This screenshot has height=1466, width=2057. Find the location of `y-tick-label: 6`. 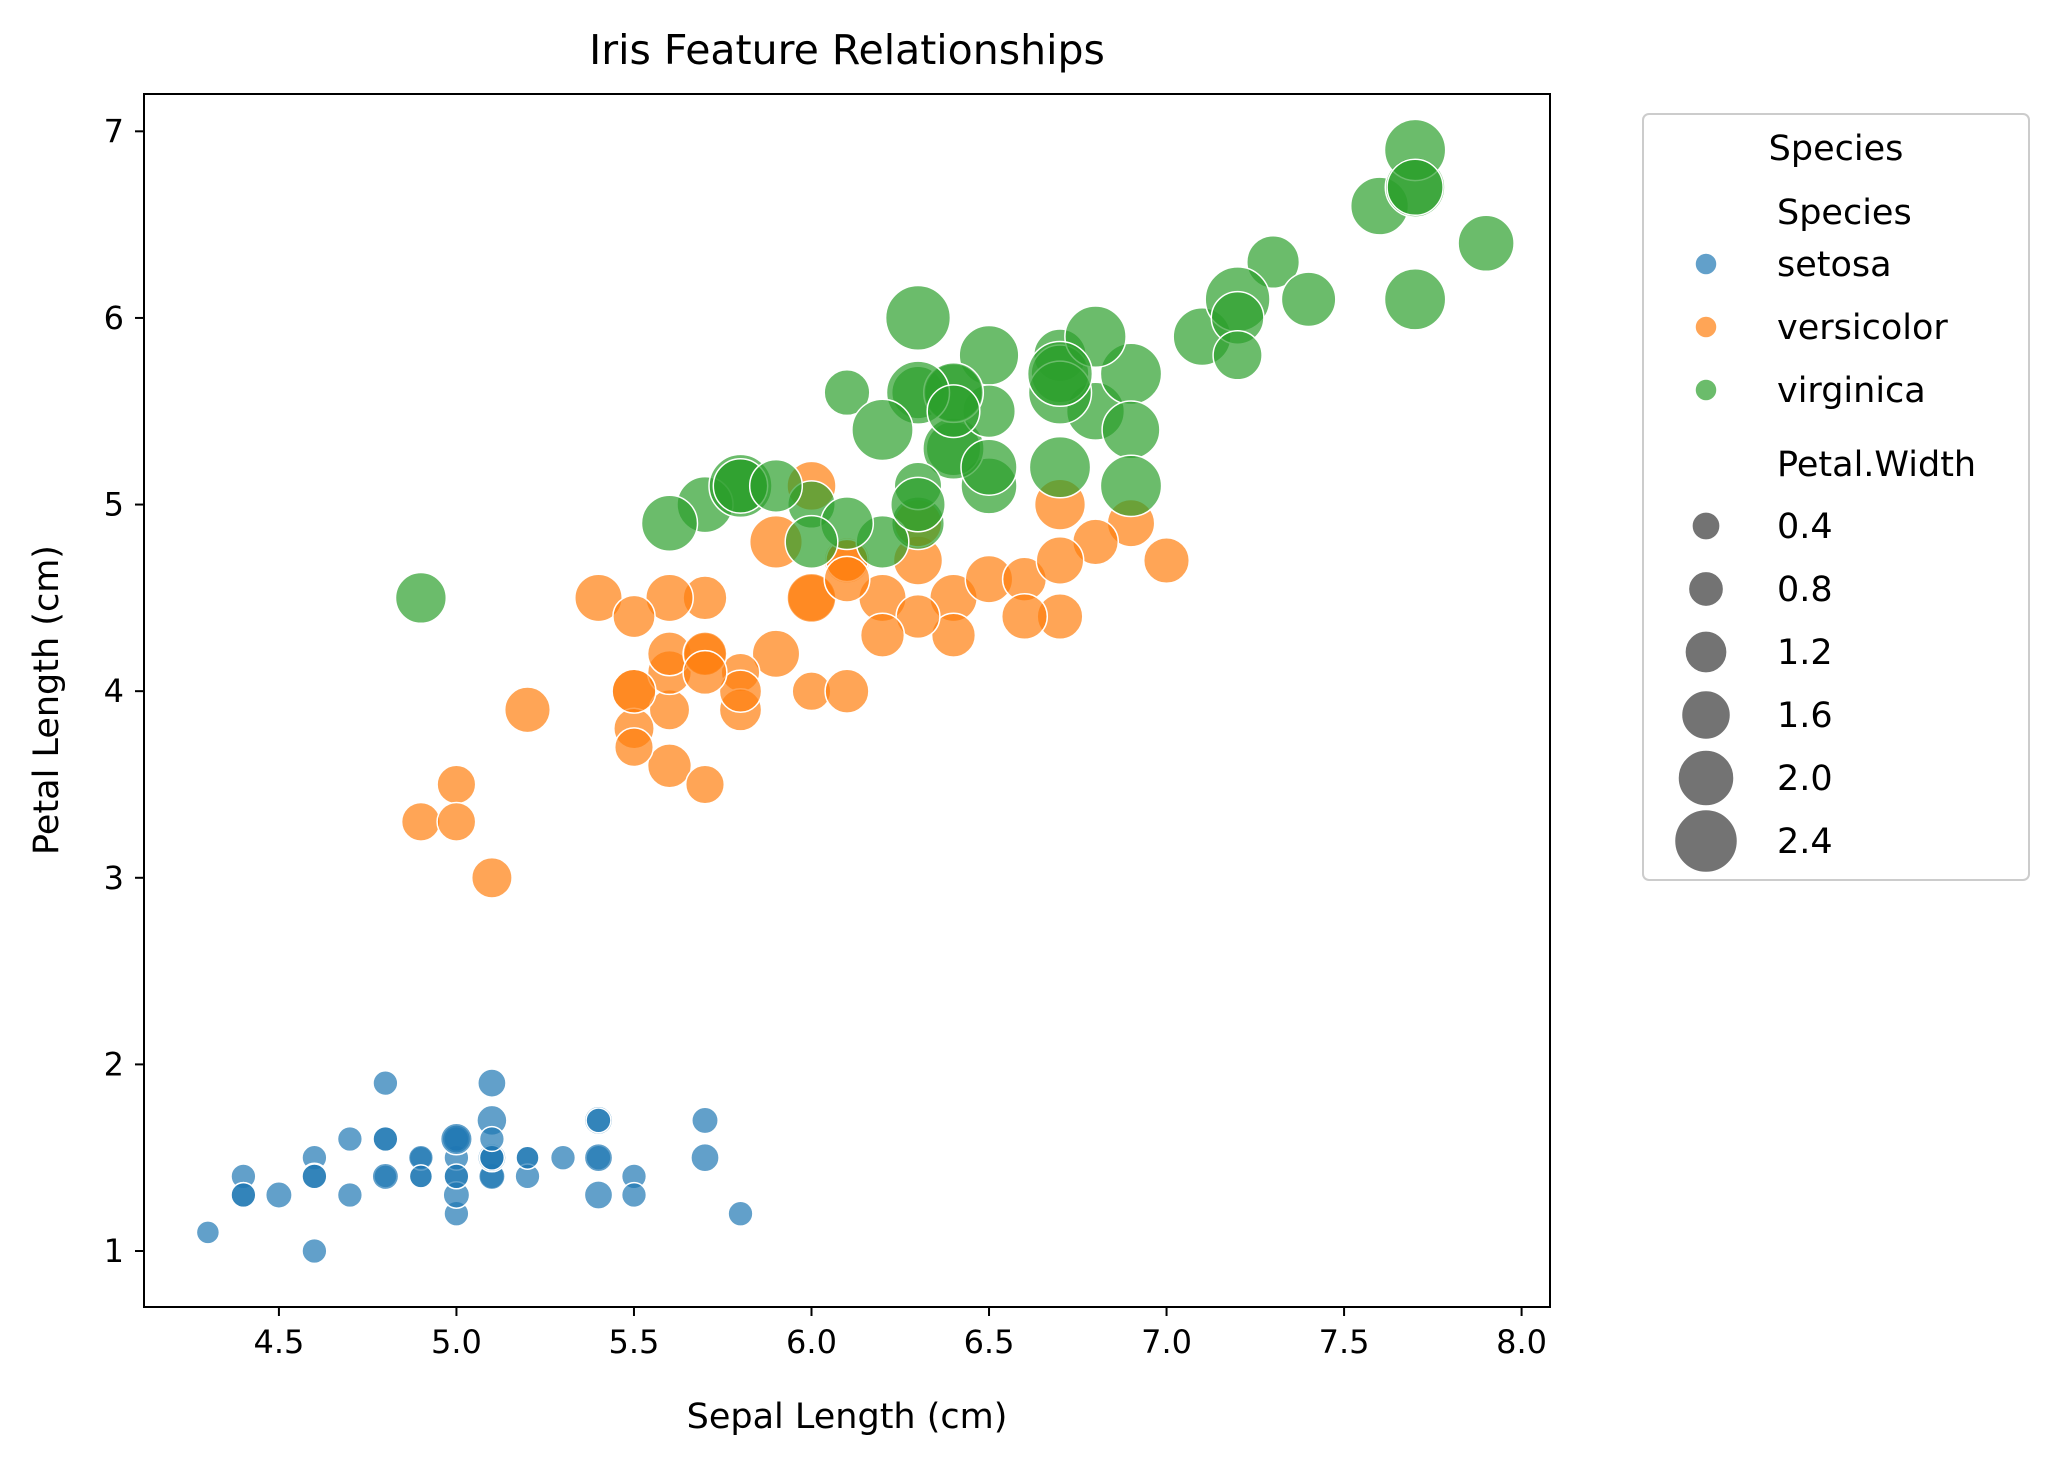

y-tick-label: 6 is located at coordinates (114, 318).